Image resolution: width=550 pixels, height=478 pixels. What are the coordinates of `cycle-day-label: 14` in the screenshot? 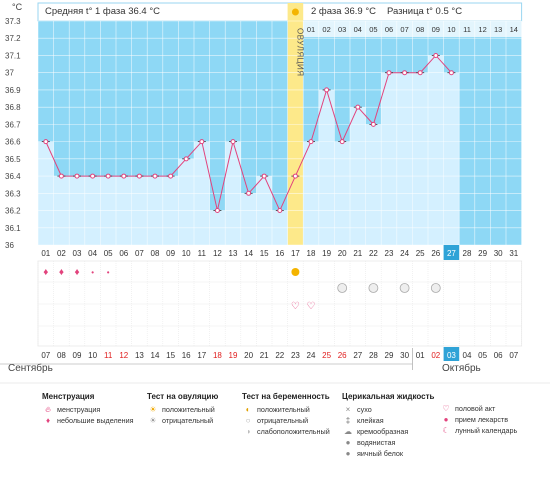 It's located at (248, 253).